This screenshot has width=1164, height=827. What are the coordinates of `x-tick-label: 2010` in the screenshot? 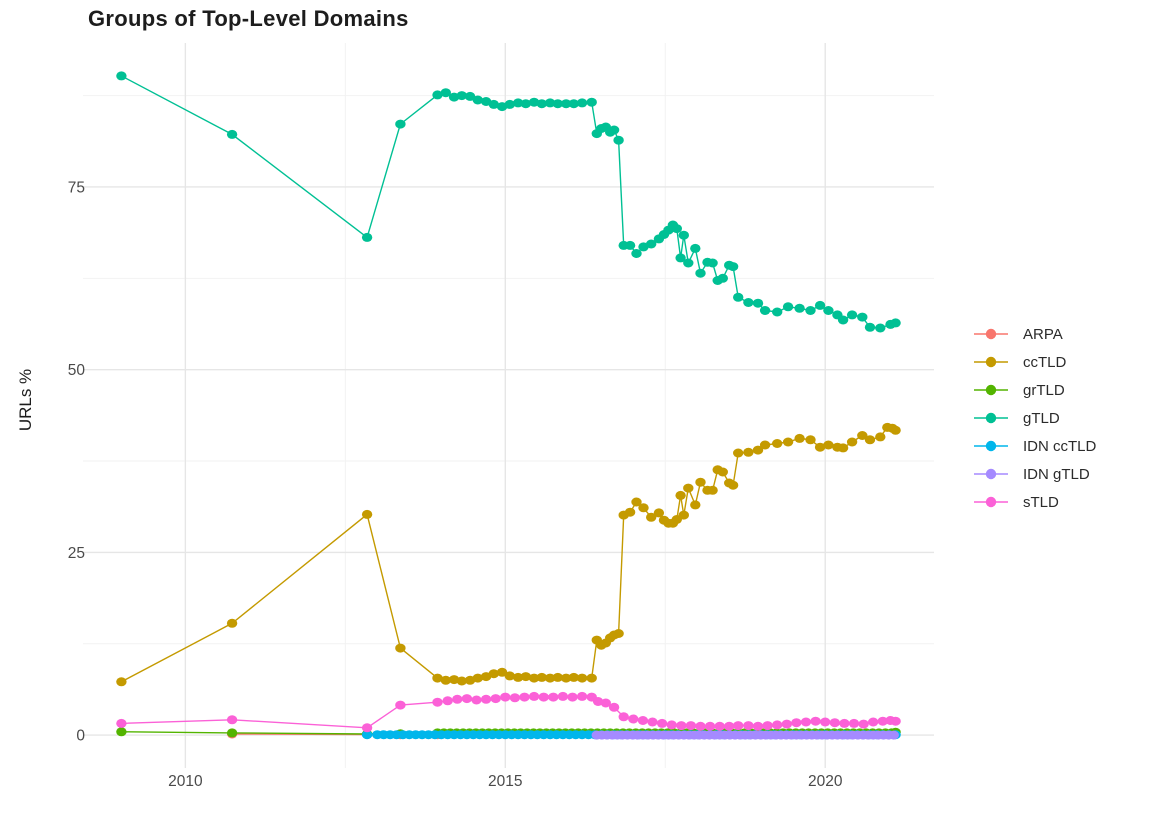 It's located at (185, 781).